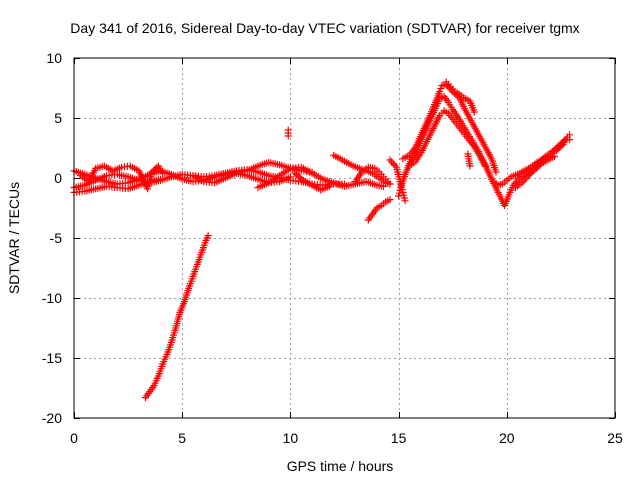 The width and height of the screenshot is (640, 485). Describe the element at coordinates (54, 58) in the screenshot. I see `y-tick-label: 10` at that location.